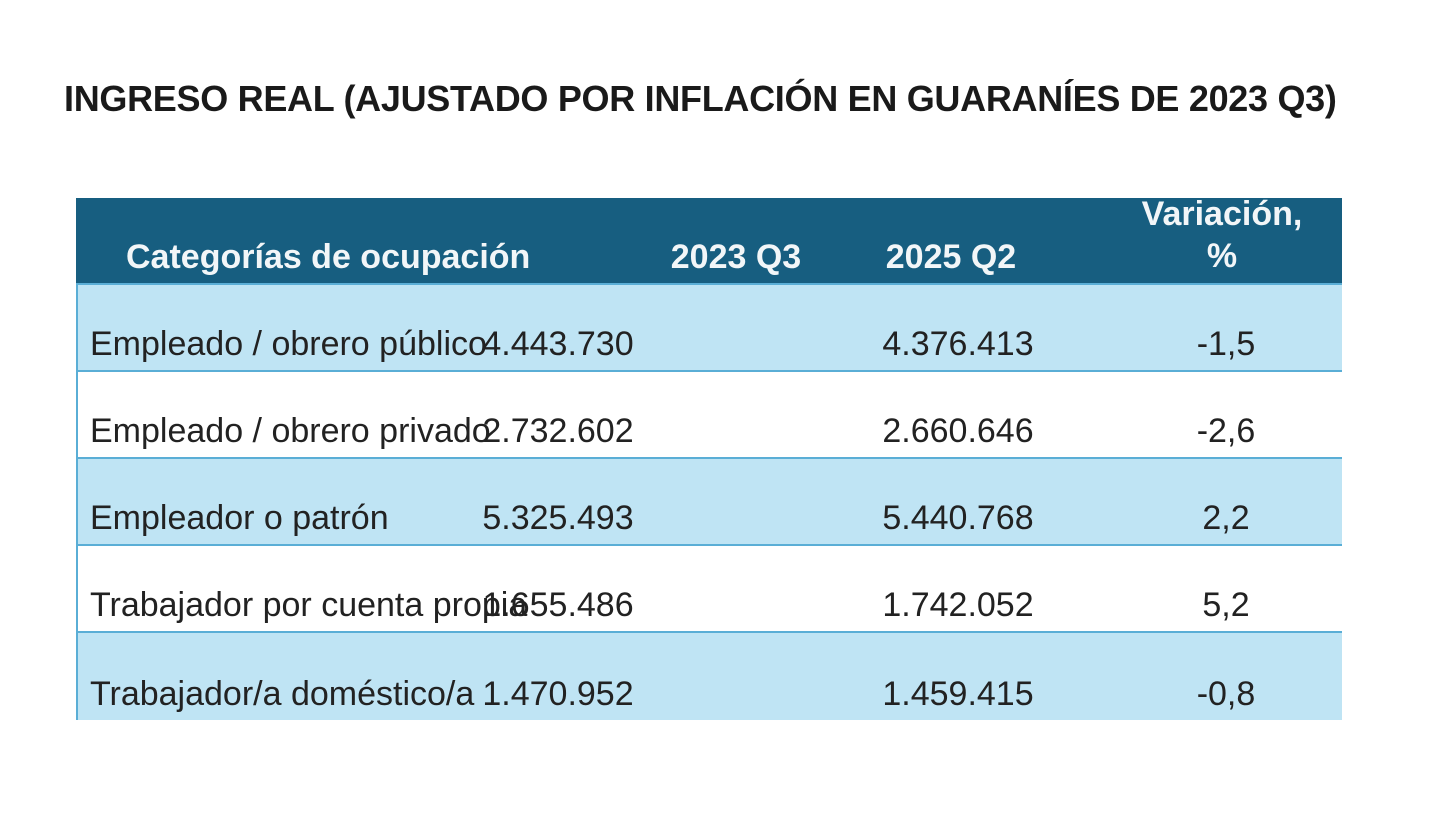 The height and width of the screenshot is (828, 1440). What do you see at coordinates (1222, 214) in the screenshot?
I see `header-variation-line1: Variación,` at bounding box center [1222, 214].